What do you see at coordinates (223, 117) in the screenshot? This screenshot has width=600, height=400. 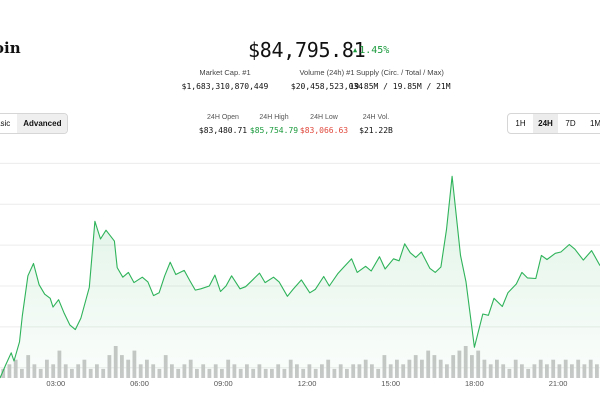 I see `ohlc-label: 24H Open` at bounding box center [223, 117].